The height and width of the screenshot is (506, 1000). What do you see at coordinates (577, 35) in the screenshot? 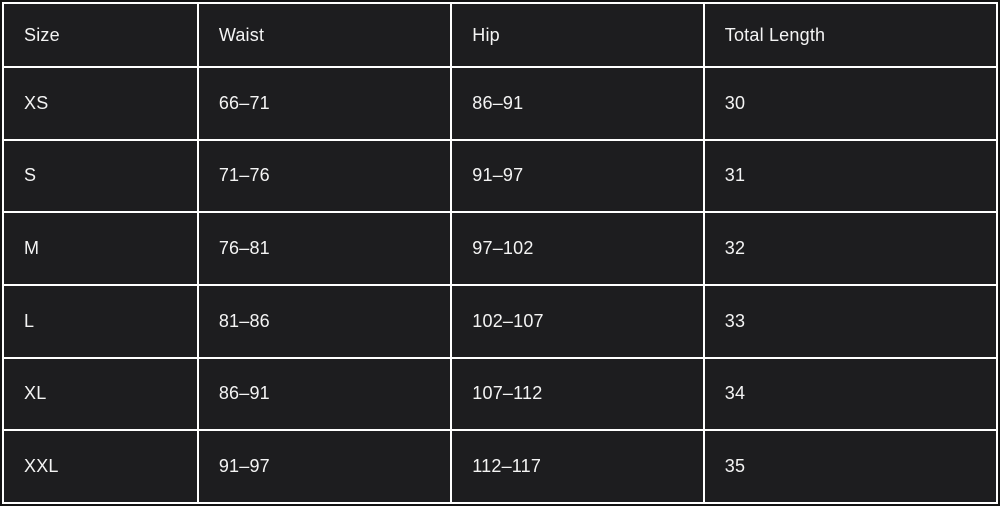
I see `column-header-hip: Hip` at bounding box center [577, 35].